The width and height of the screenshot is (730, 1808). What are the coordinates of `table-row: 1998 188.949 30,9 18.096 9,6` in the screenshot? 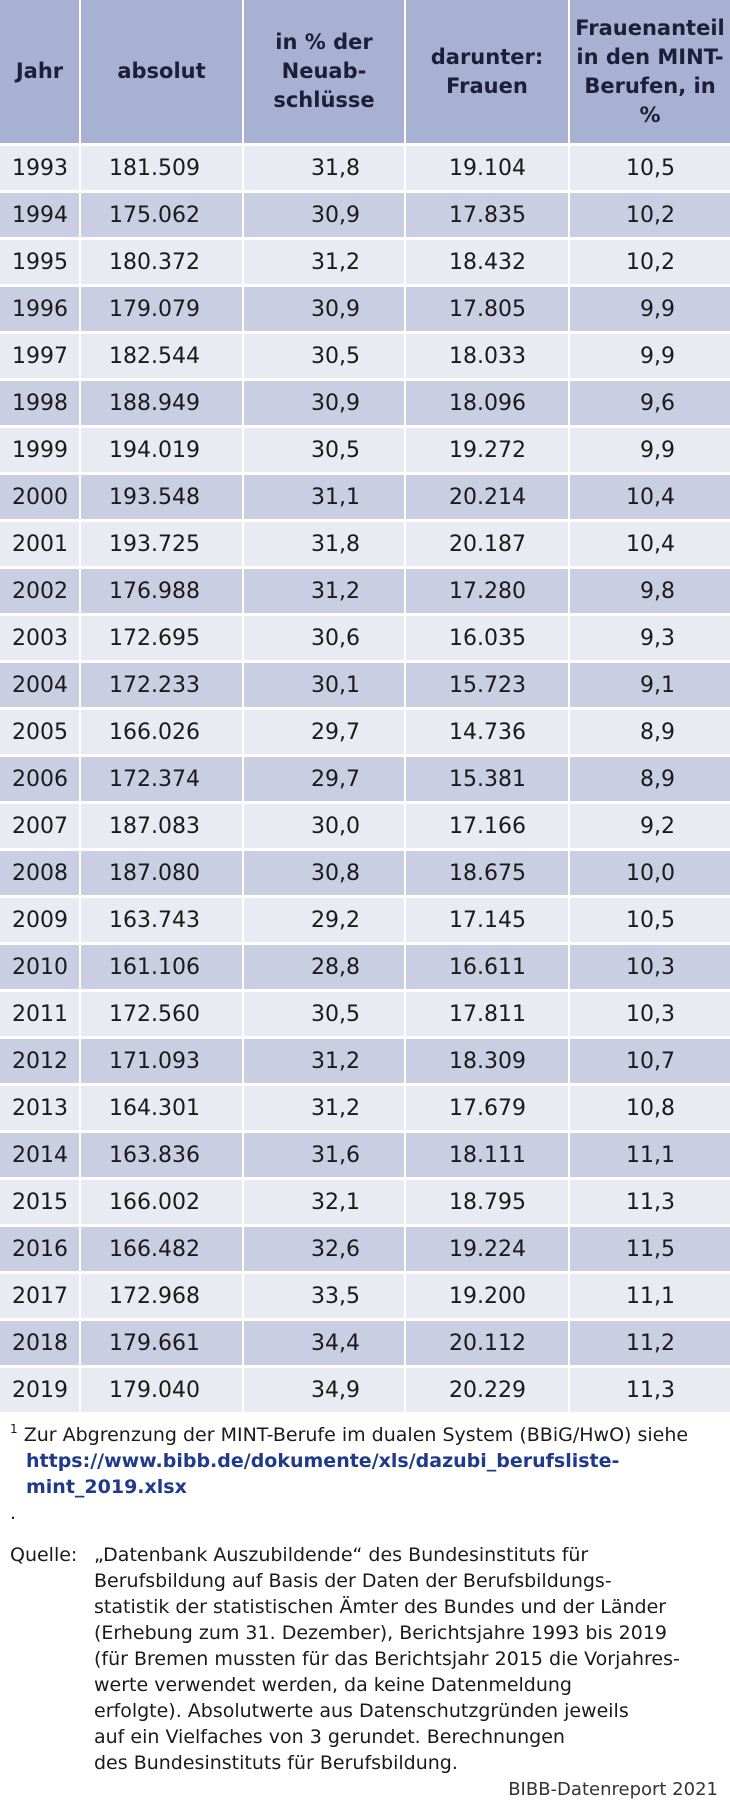 It's located at (365, 403).